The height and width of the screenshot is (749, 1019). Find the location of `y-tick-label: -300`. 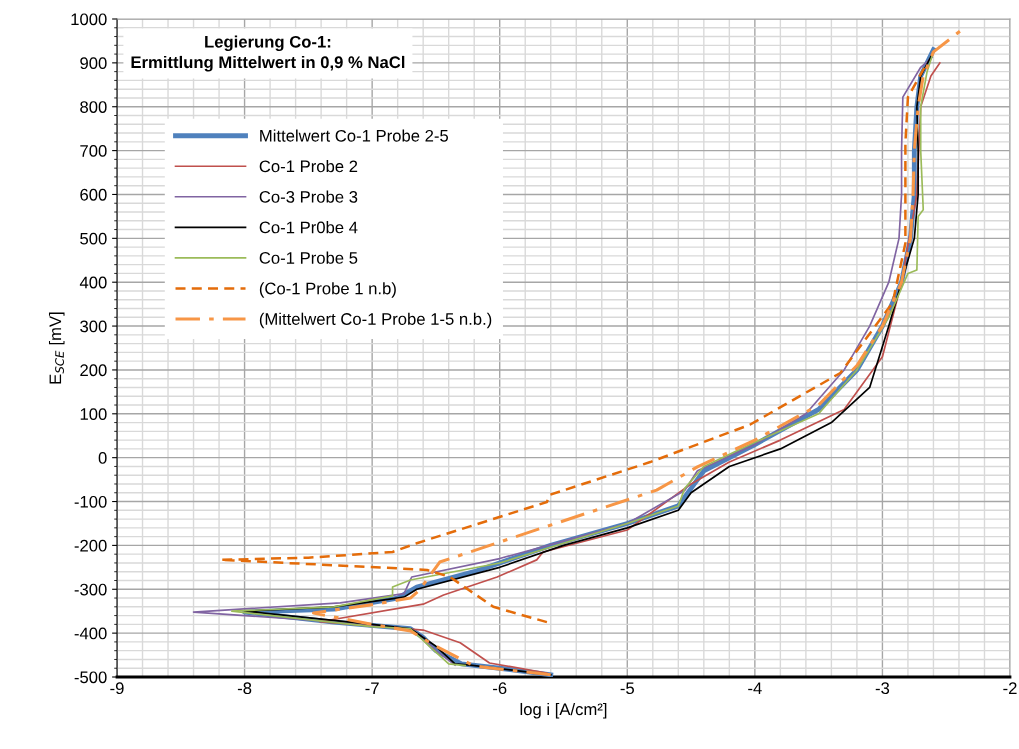

y-tick-label: -300 is located at coordinates (90, 589).